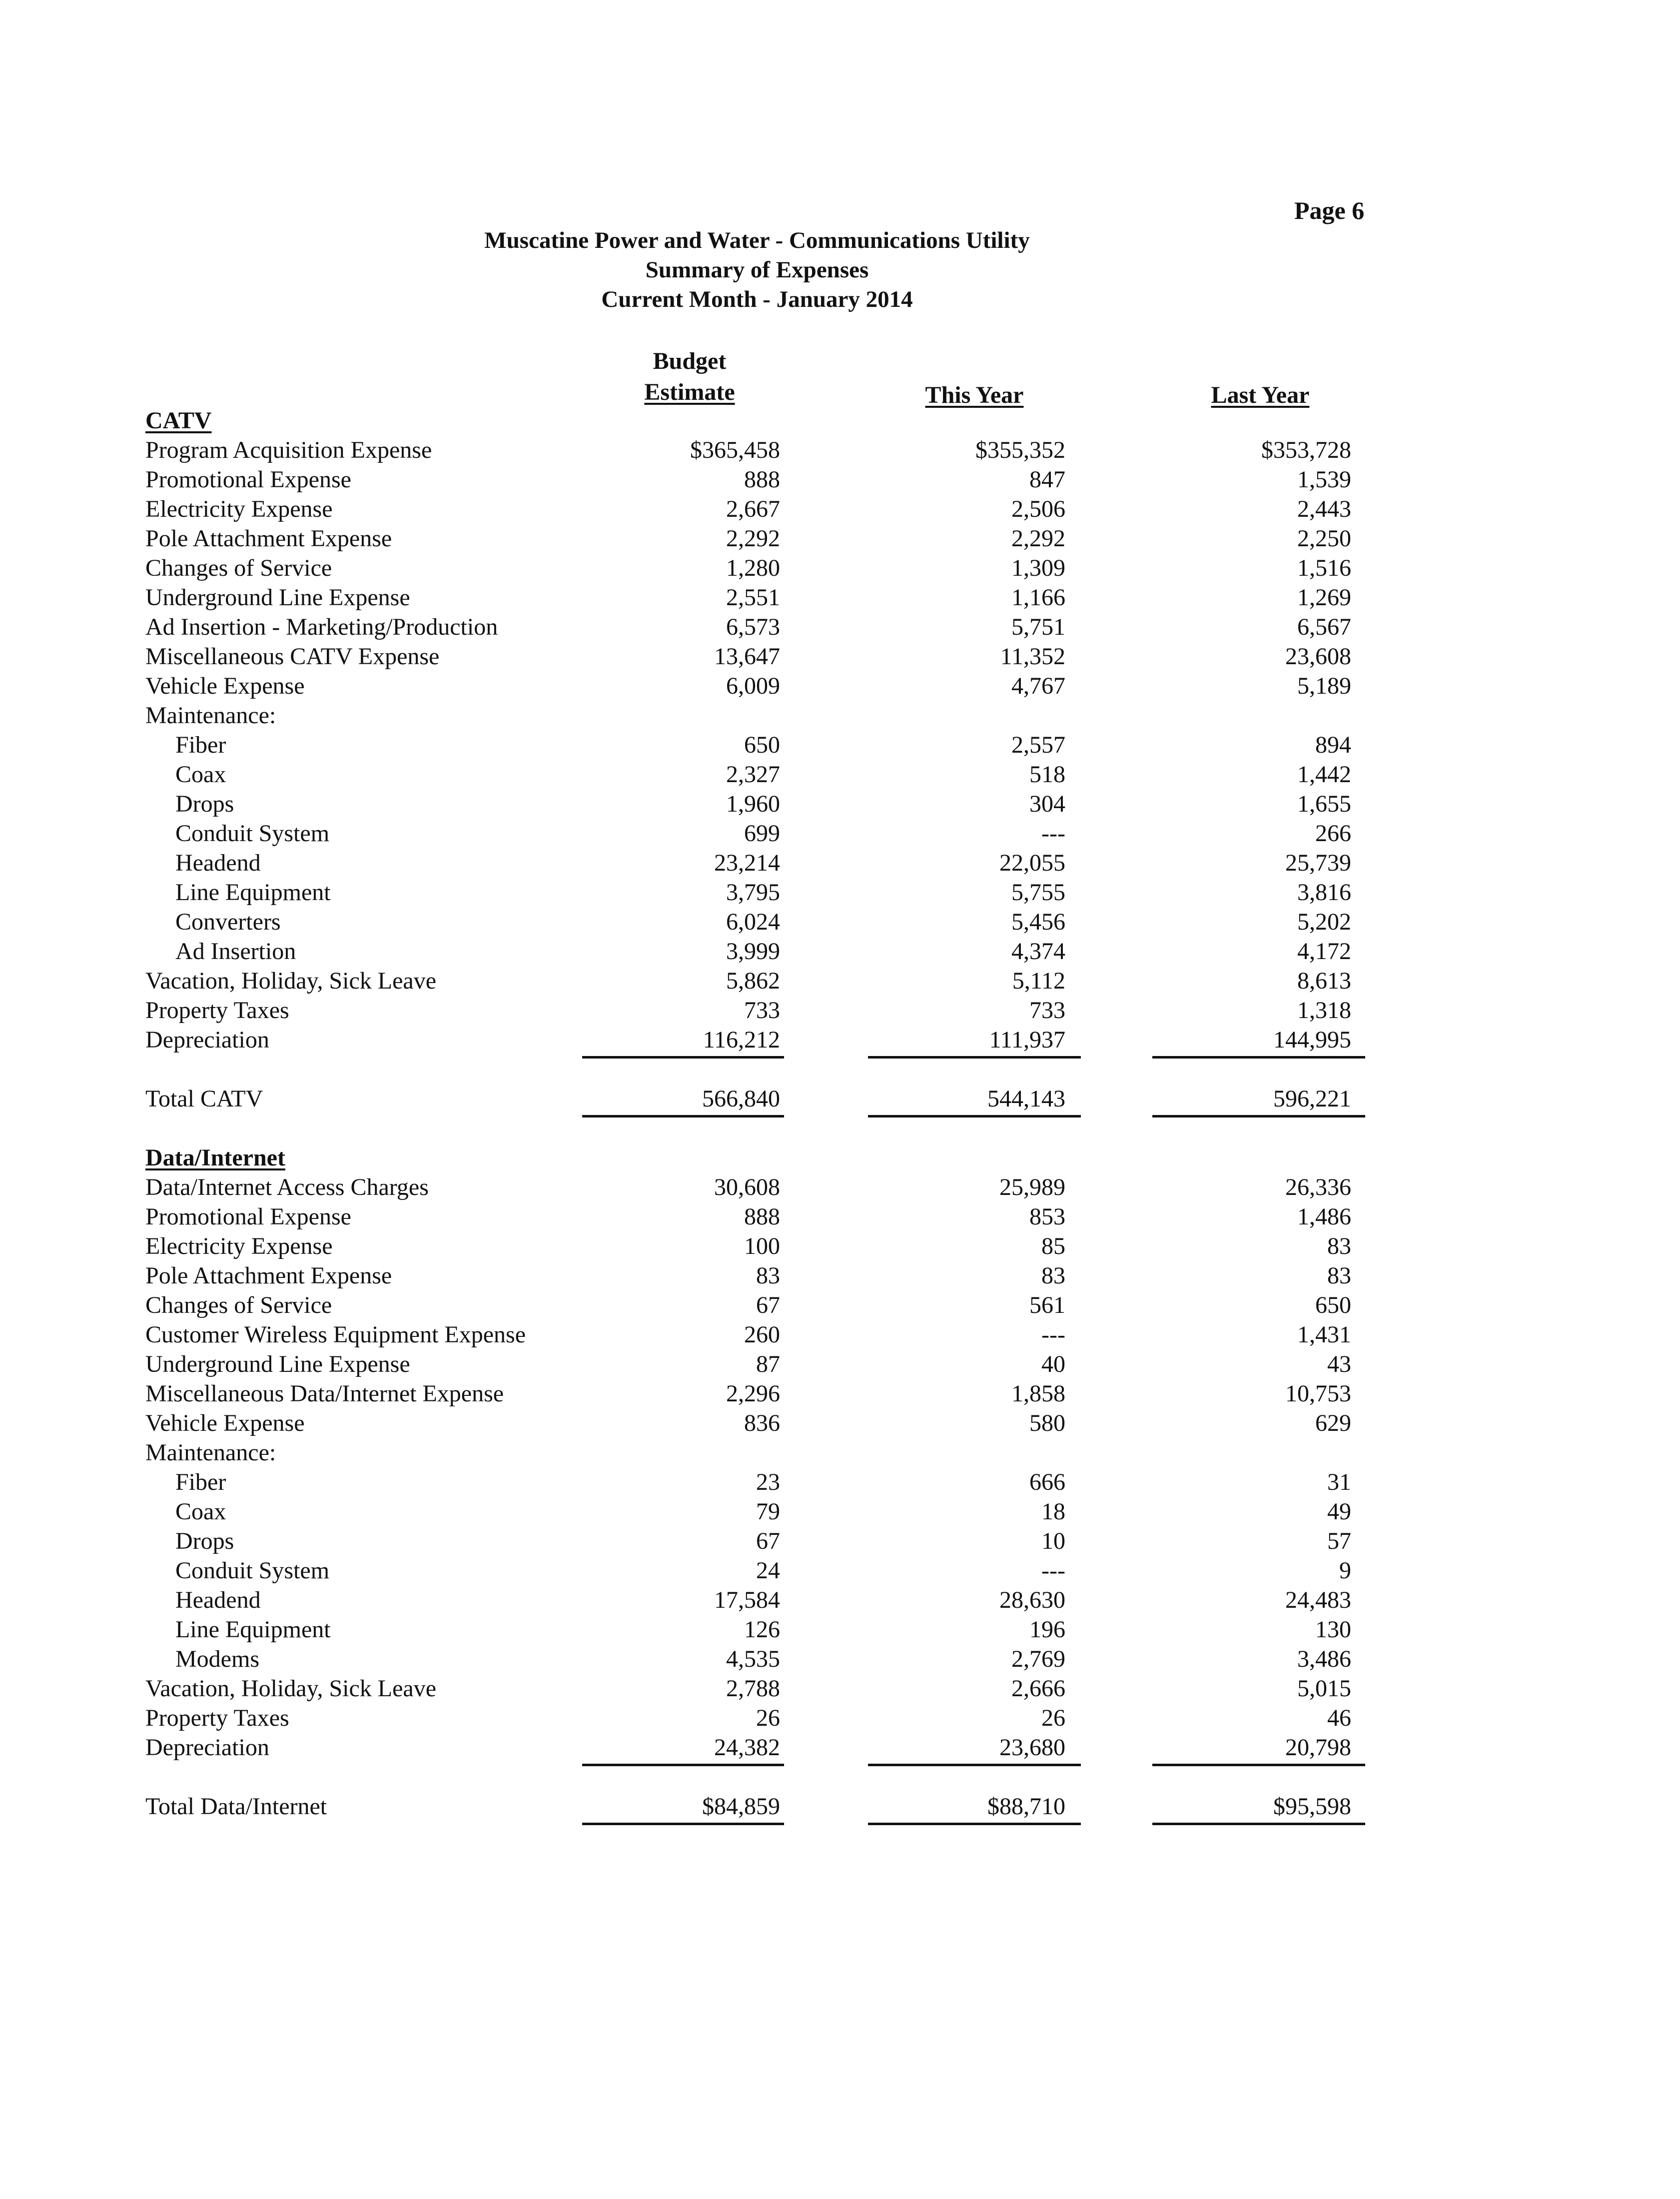 The image size is (1680, 2199). Describe the element at coordinates (293, 656) in the screenshot. I see `row-label: Miscellaneous CATV Expense` at that location.